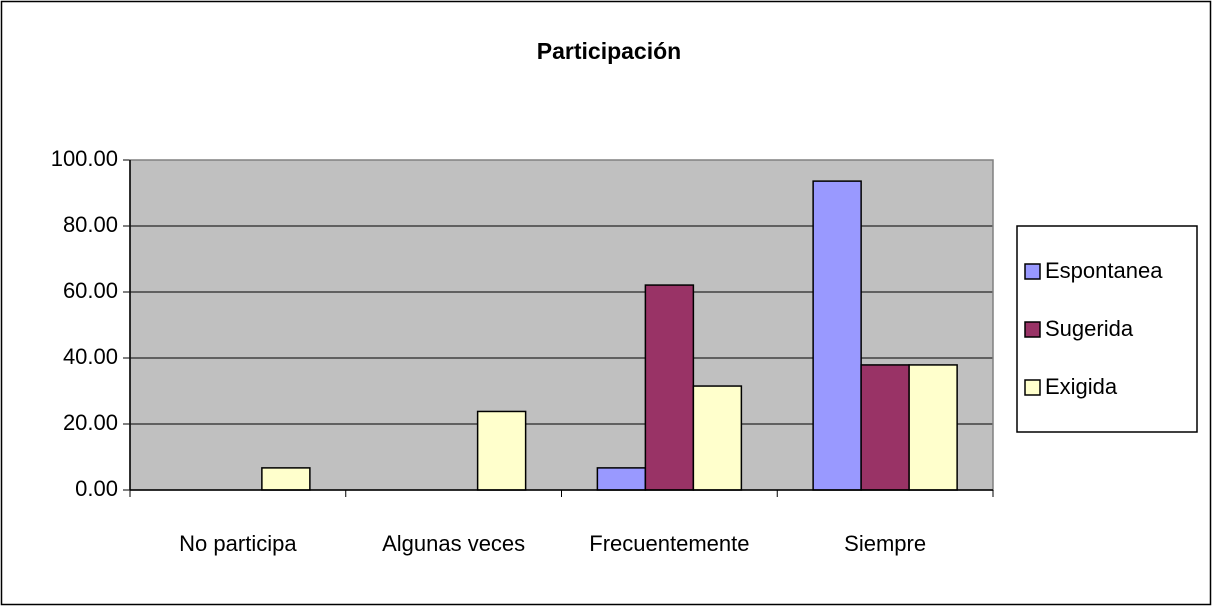  What do you see at coordinates (90, 290) in the screenshot?
I see `y-tick-label: 60.00` at bounding box center [90, 290].